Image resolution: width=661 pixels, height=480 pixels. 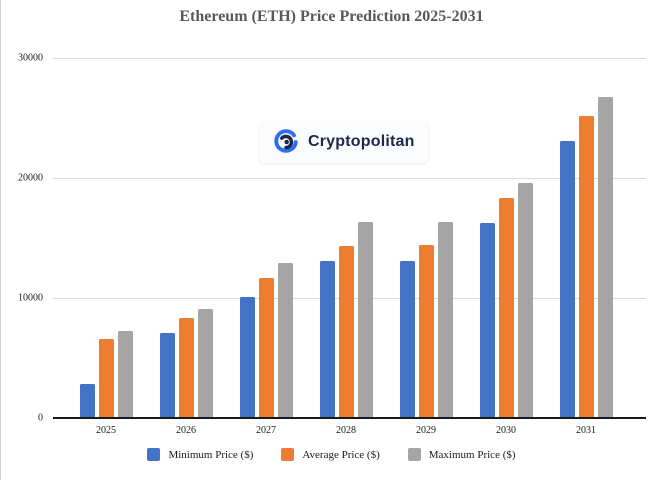 I want to click on bar-average-price-2028, so click(x=346, y=332).